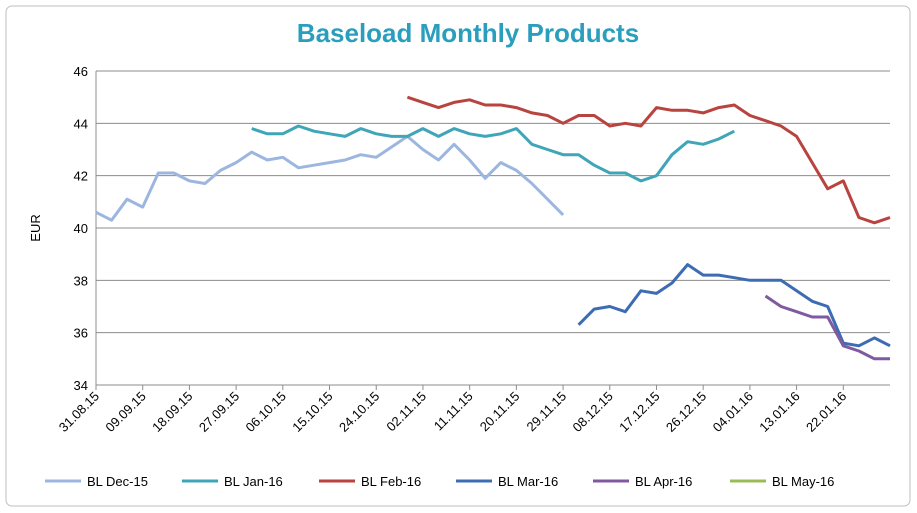 The height and width of the screenshot is (513, 917). I want to click on legend-label: BL Dec-15, so click(117, 481).